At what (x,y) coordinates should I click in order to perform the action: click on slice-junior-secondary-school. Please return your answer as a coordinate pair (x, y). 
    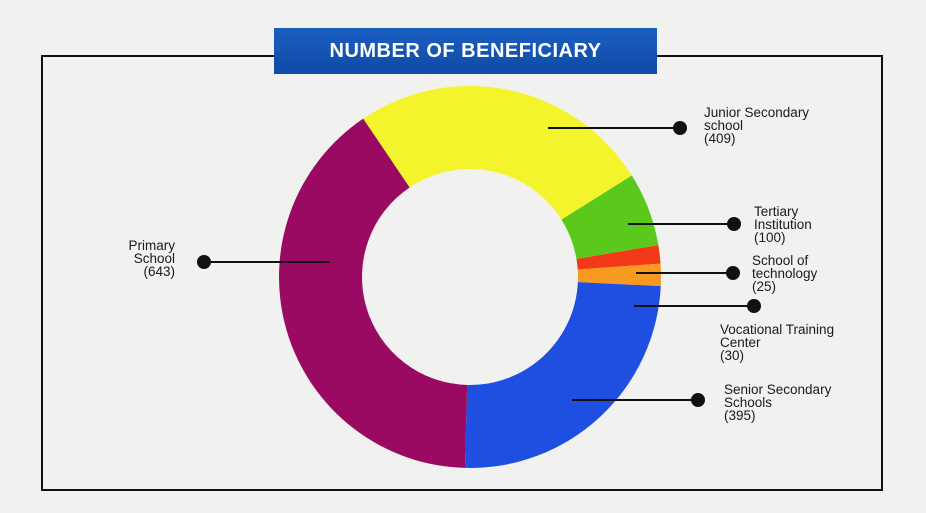
    Looking at the image, I should click on (497, 153).